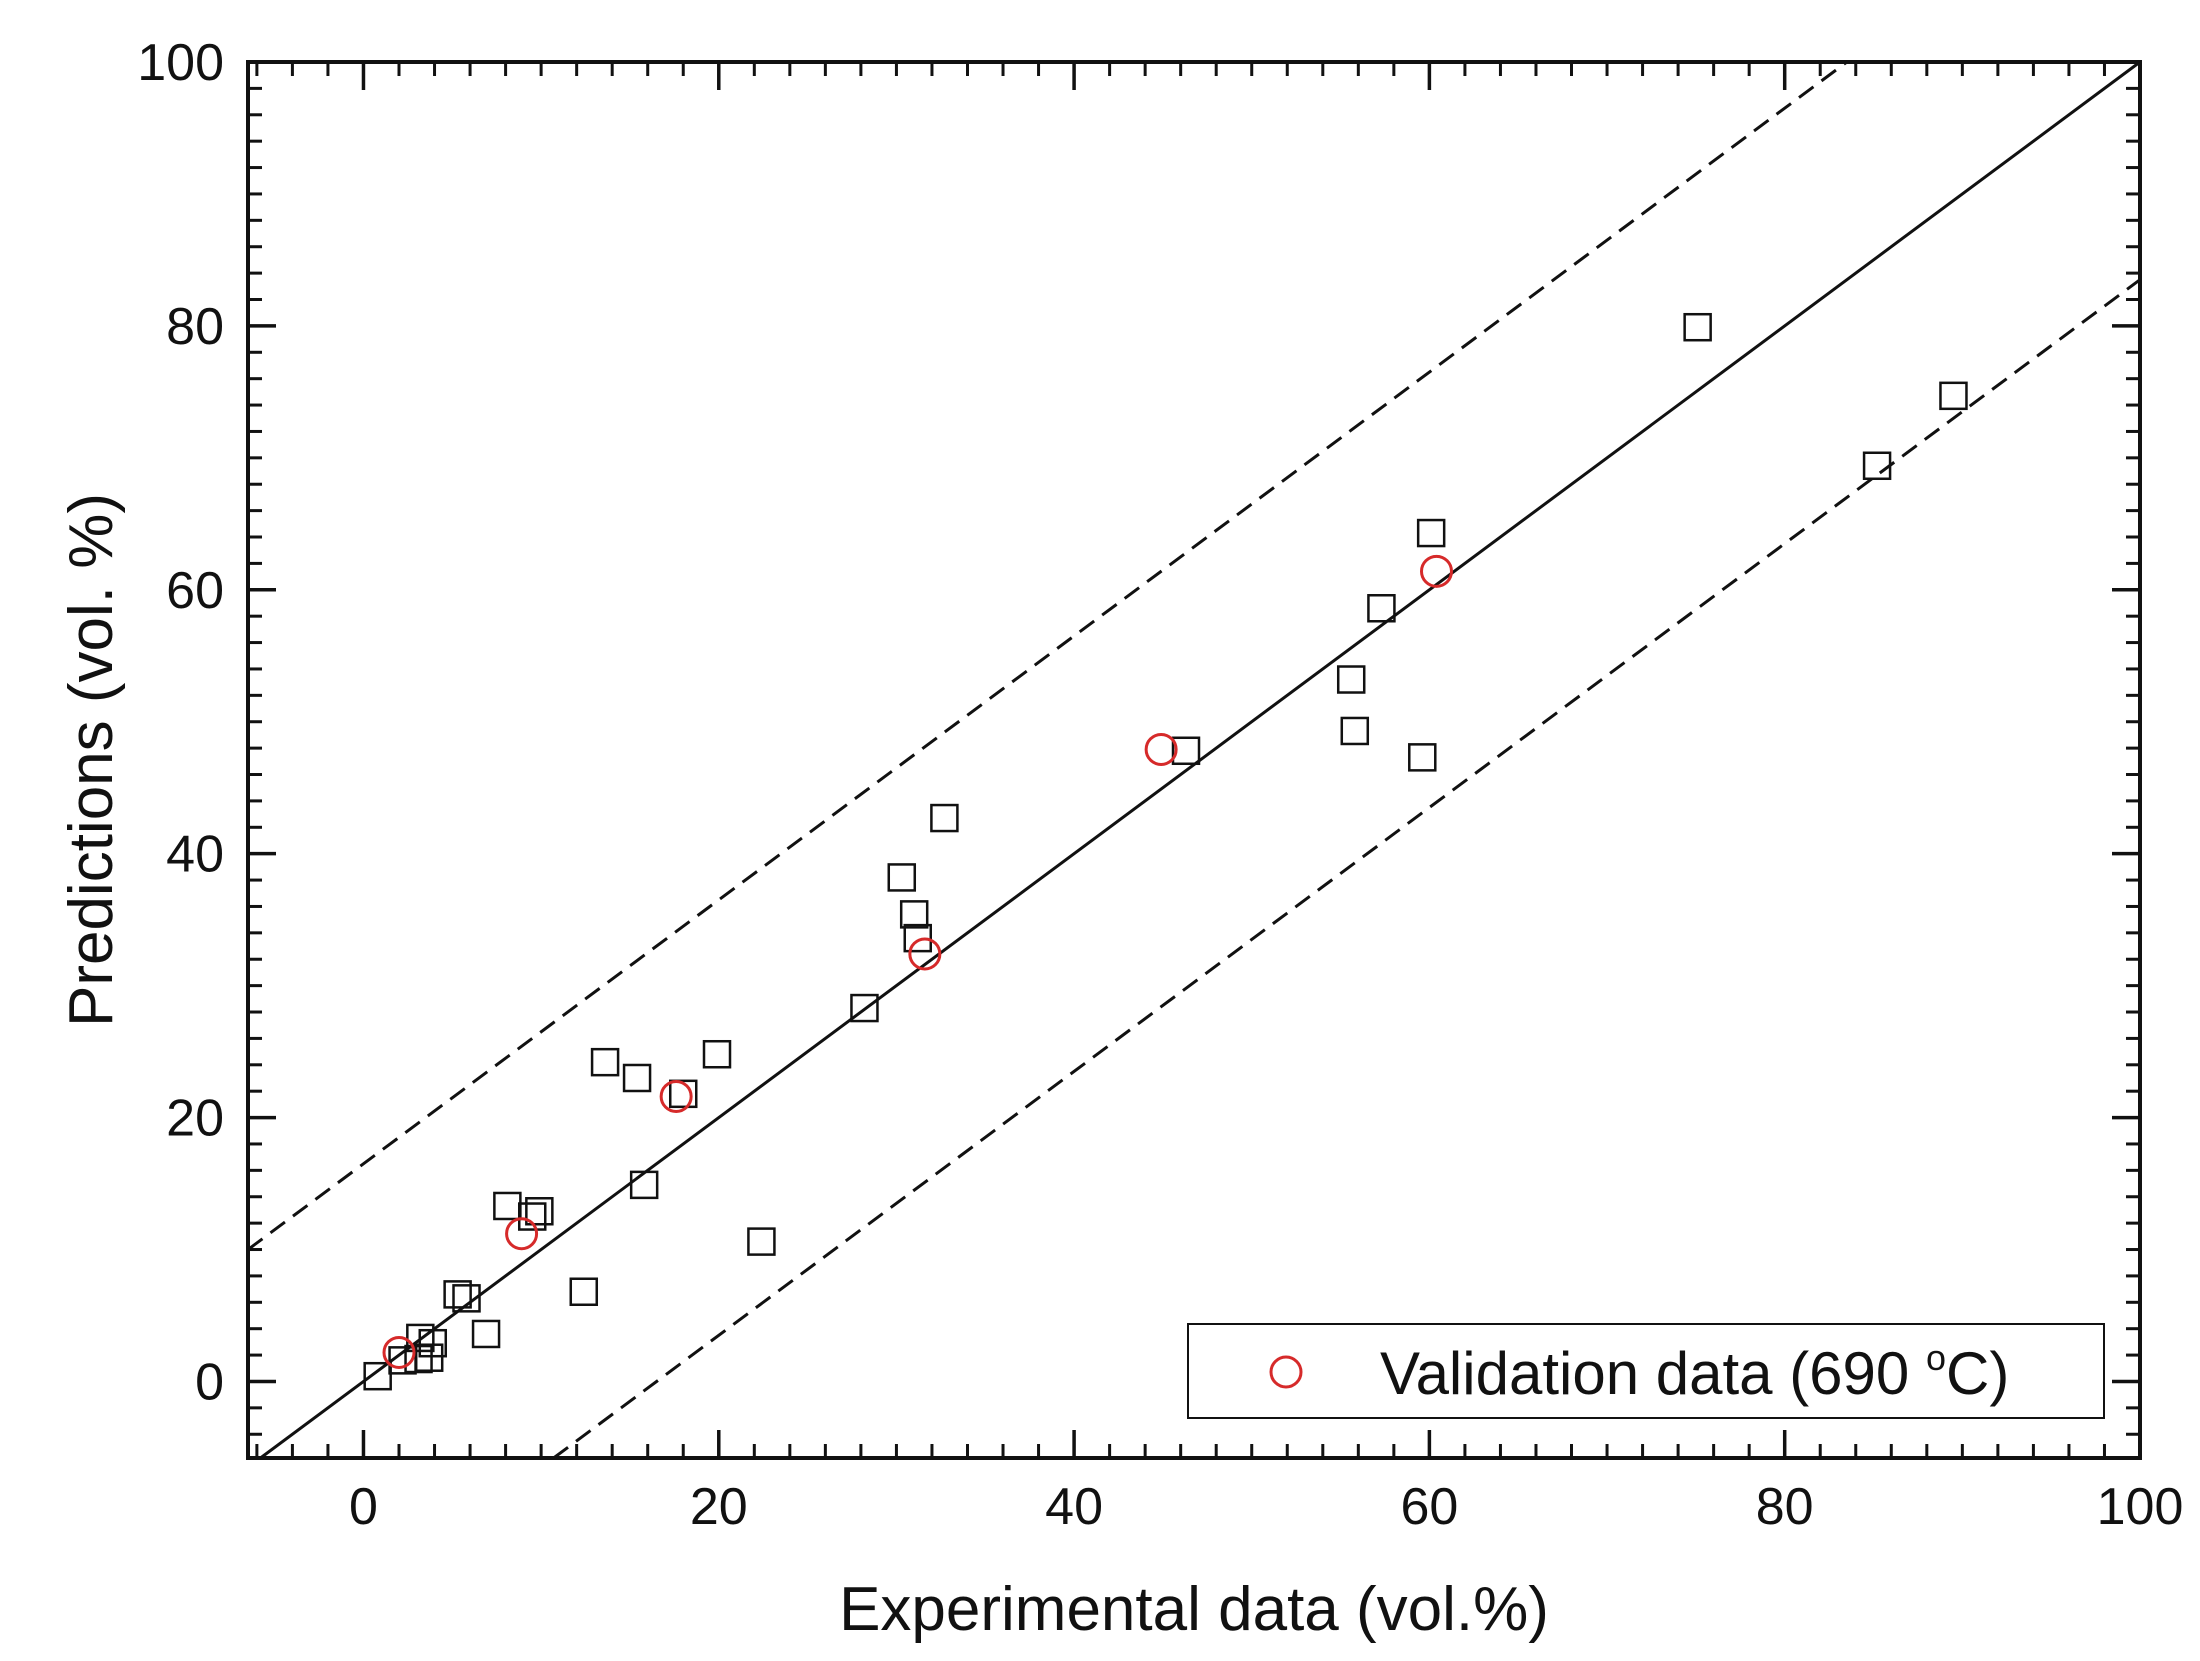 The width and height of the screenshot is (2200, 1661). I want to click on x-tick-label: 60, so click(1429, 1507).